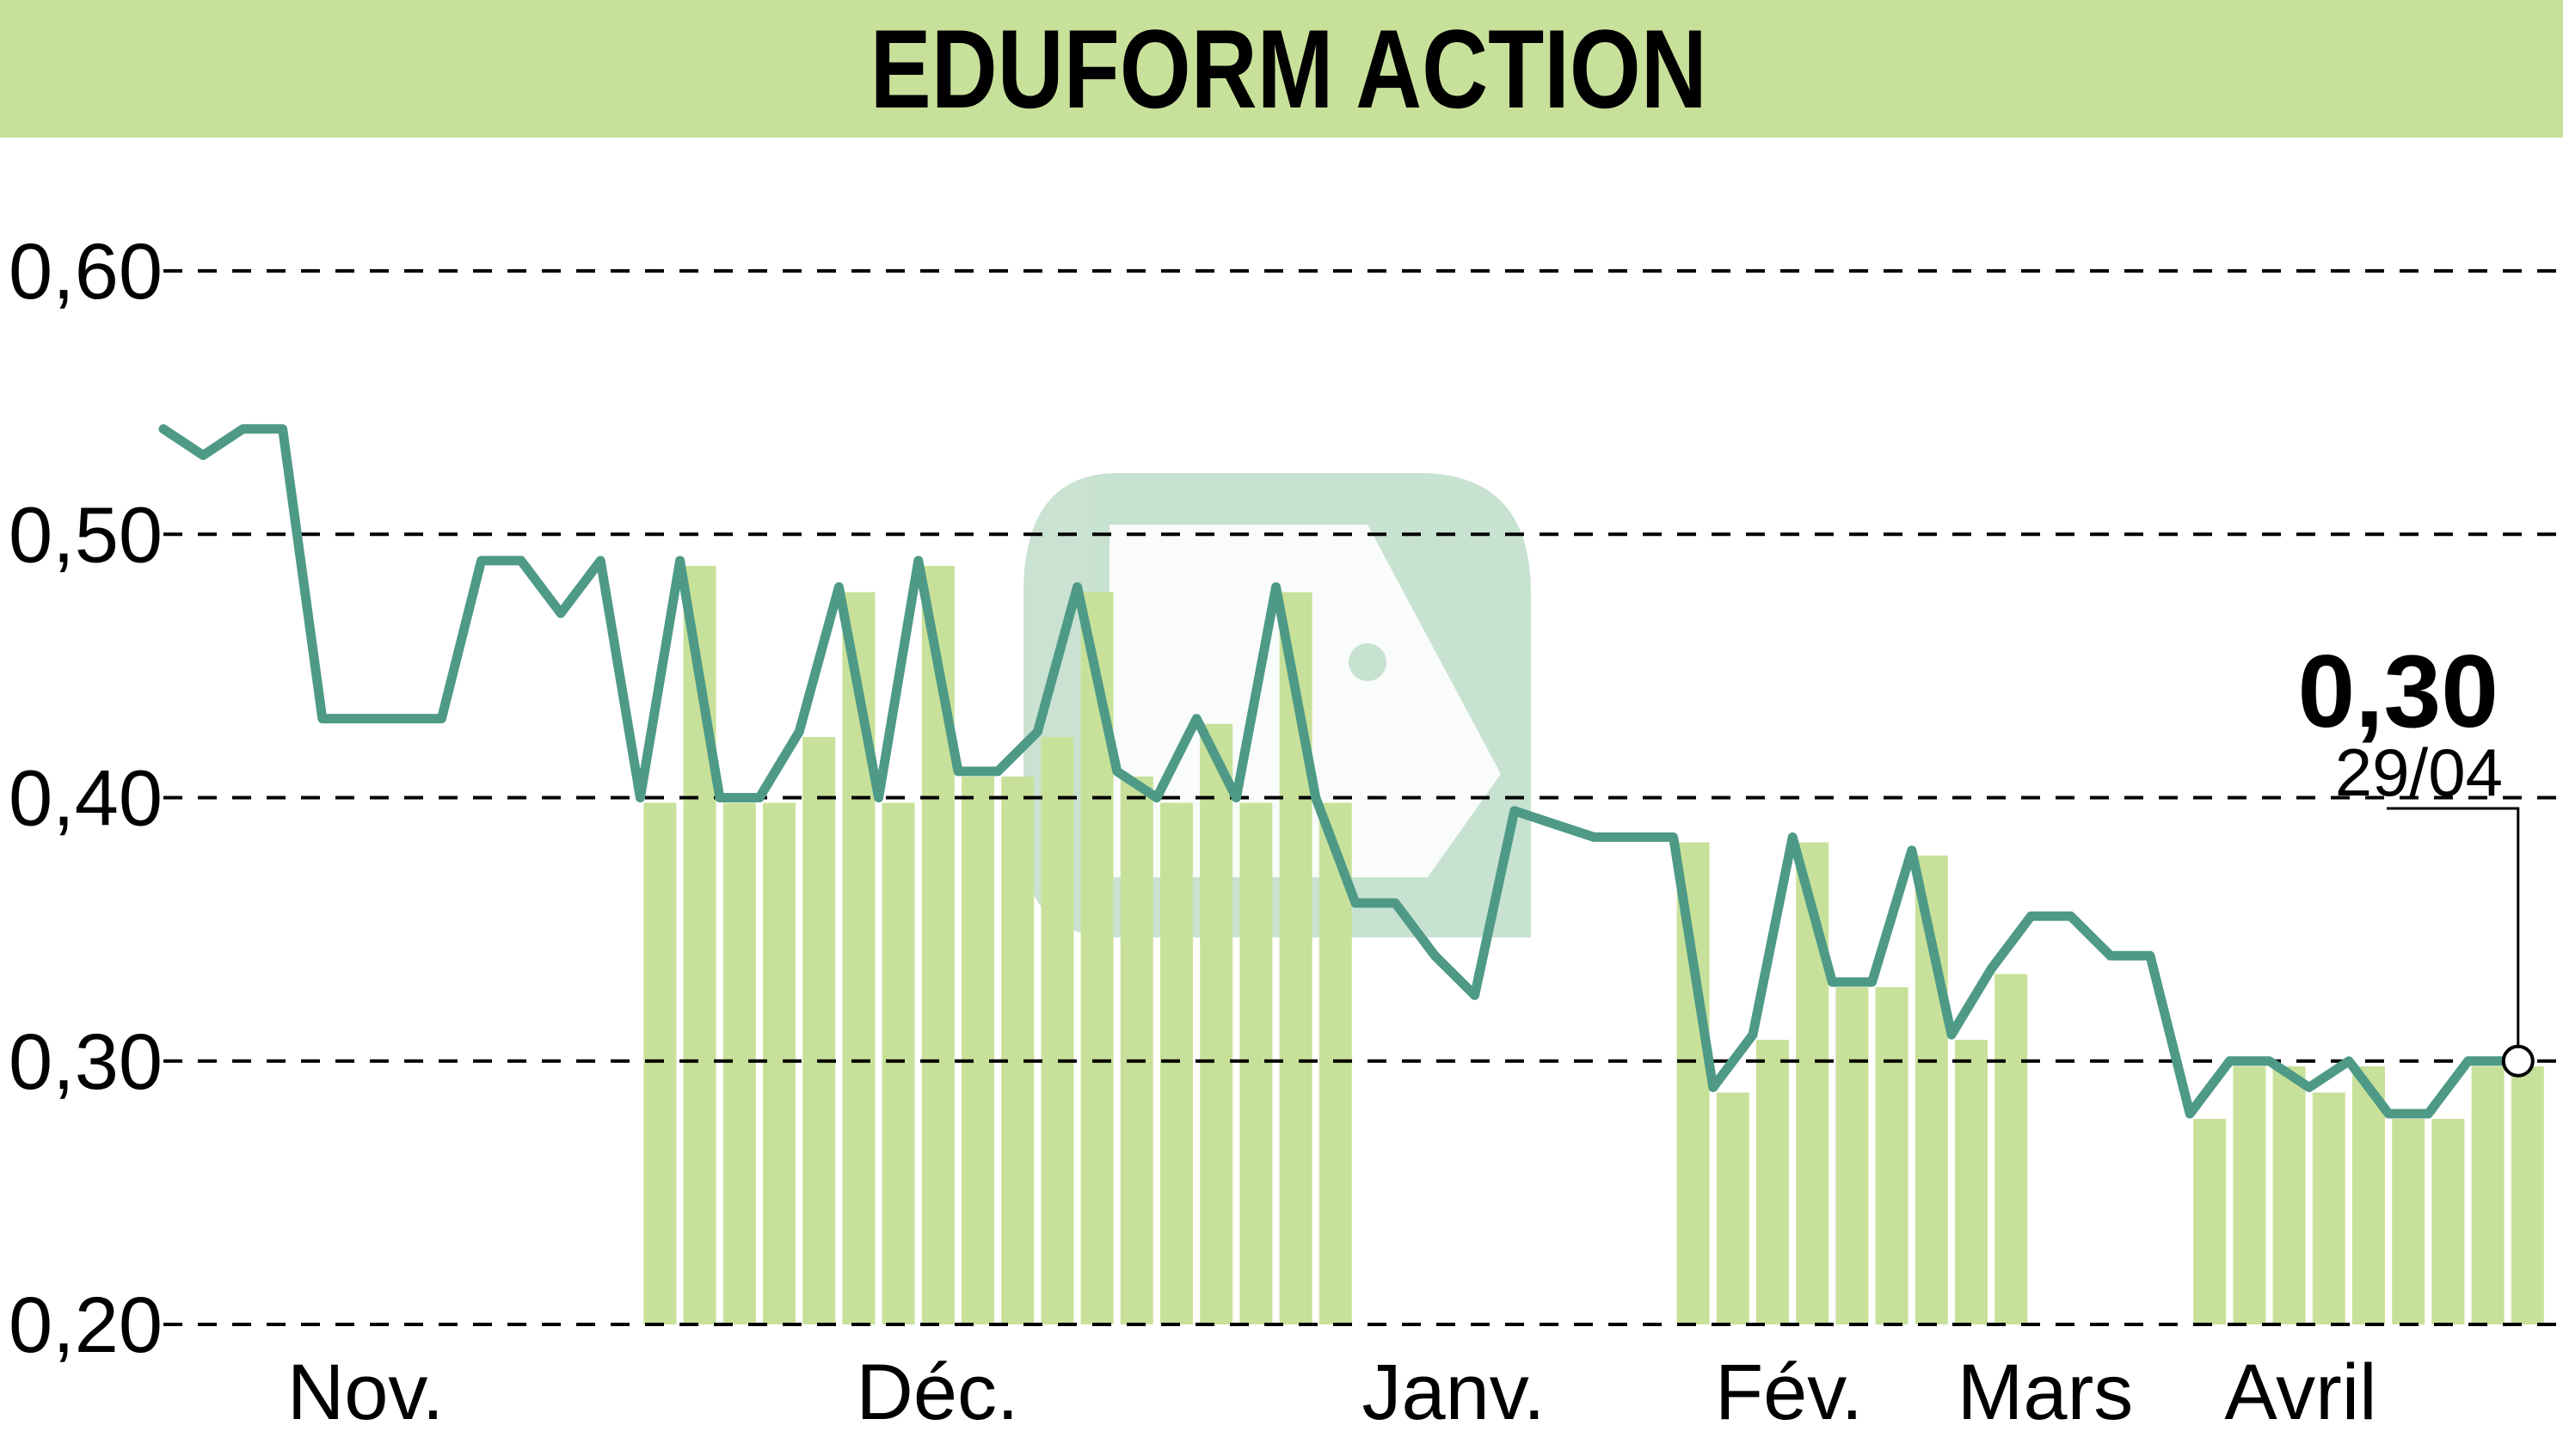  Describe the element at coordinates (937, 1392) in the screenshot. I see `x-tick-label-1: Déc.` at that location.